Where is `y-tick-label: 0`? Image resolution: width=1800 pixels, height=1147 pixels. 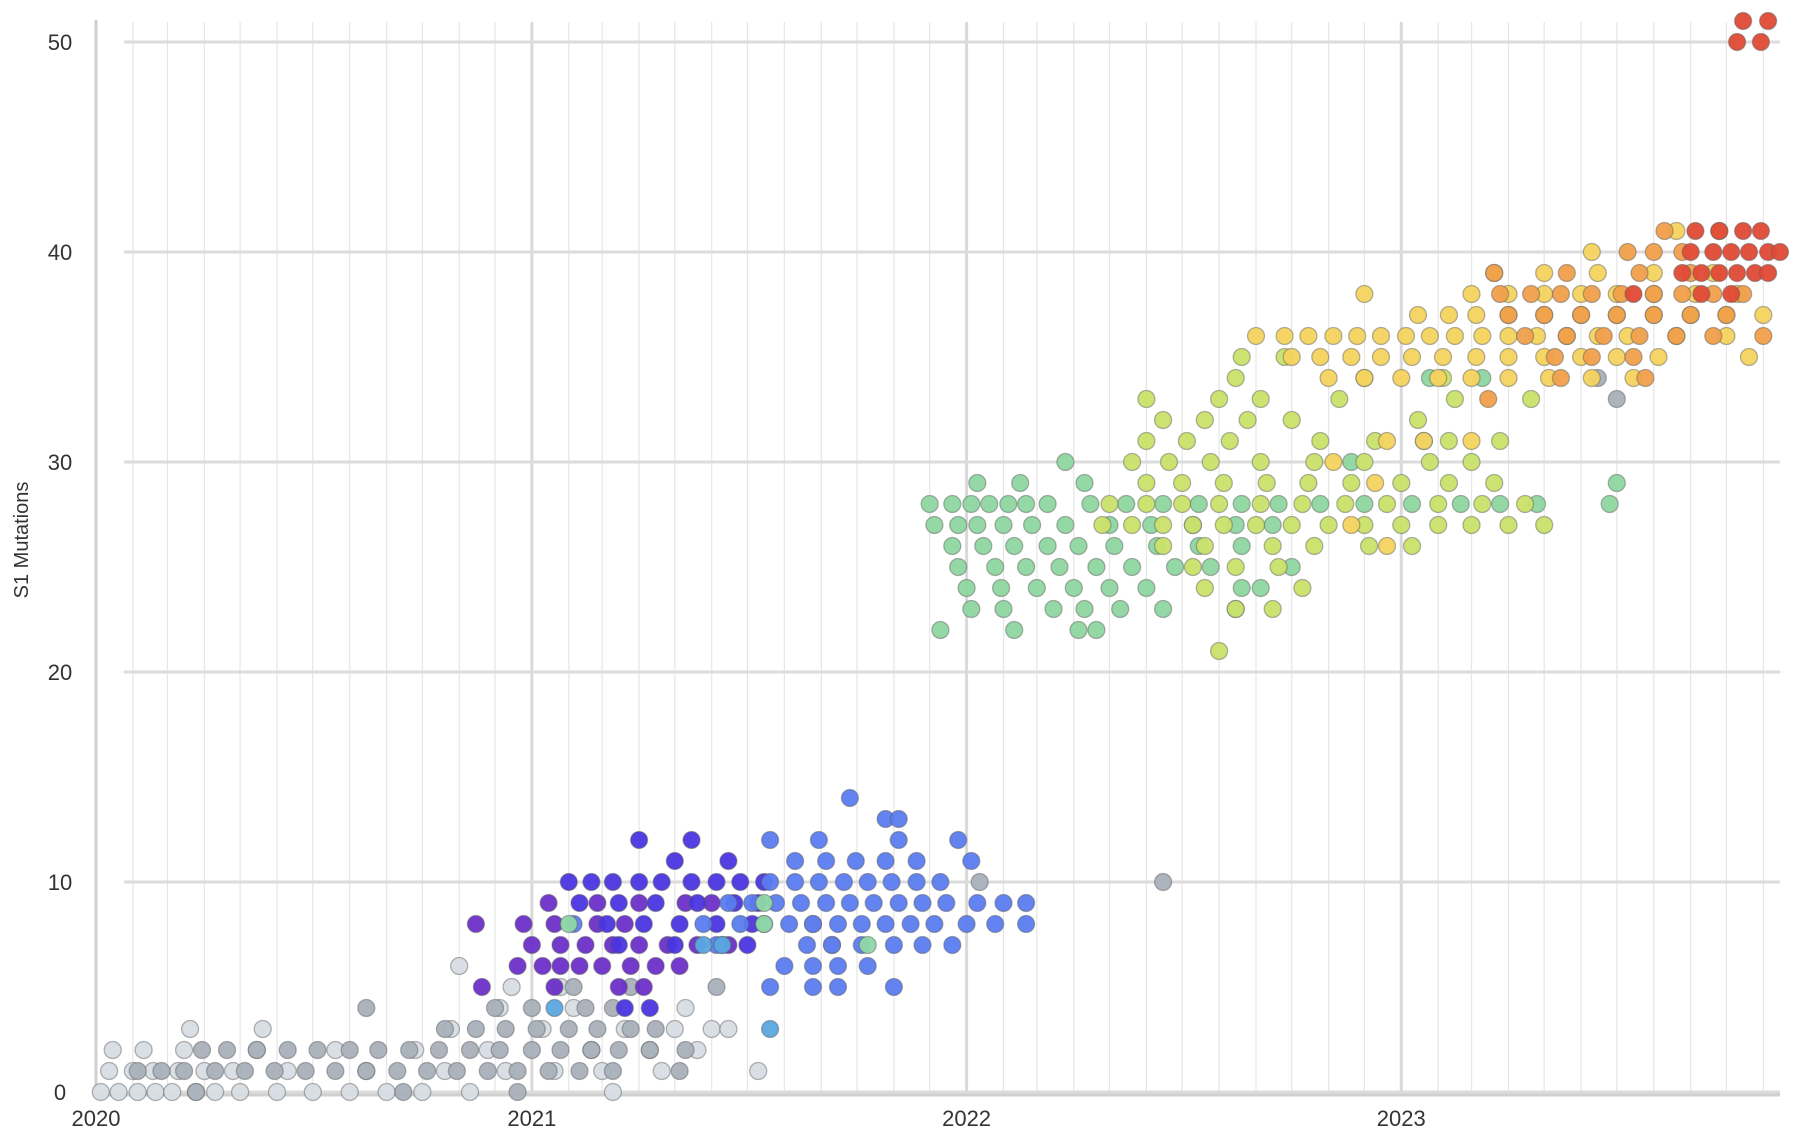
y-tick-label: 0 is located at coordinates (60, 1092).